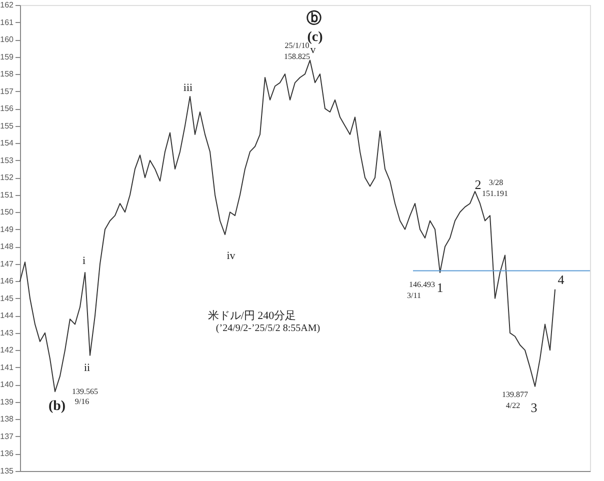 The width and height of the screenshot is (604, 481). Describe the element at coordinates (188, 88) in the screenshot. I see `annotation: iii` at that location.